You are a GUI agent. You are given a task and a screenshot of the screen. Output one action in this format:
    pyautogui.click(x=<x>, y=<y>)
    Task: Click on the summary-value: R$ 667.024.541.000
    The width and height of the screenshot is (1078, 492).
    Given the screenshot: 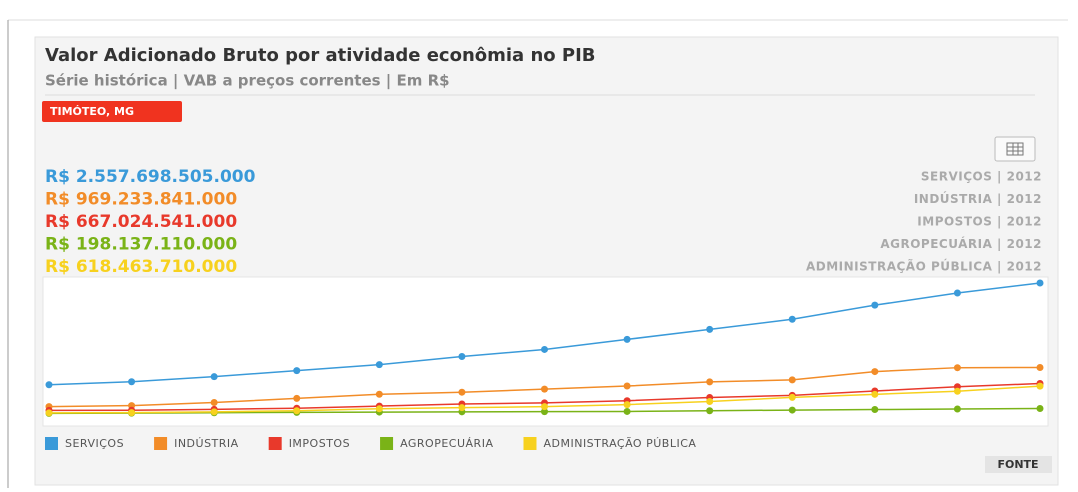 What is the action you would take?
    pyautogui.click(x=141, y=222)
    